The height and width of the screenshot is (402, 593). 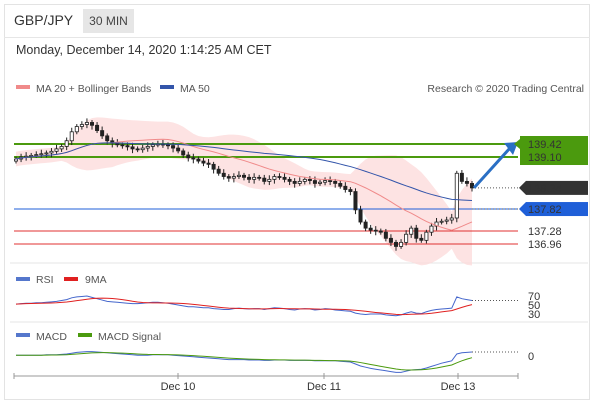 I want to click on macd-signal-legend-swatch, so click(x=85, y=335).